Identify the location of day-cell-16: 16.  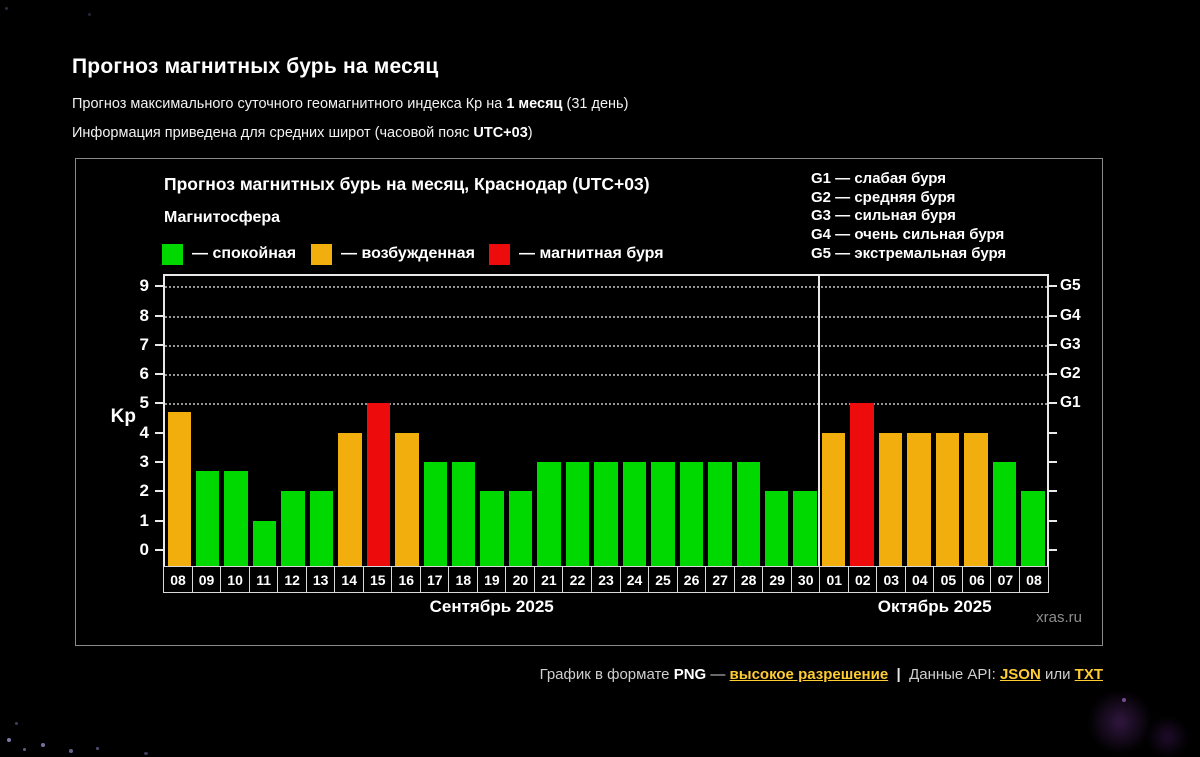
(406, 579).